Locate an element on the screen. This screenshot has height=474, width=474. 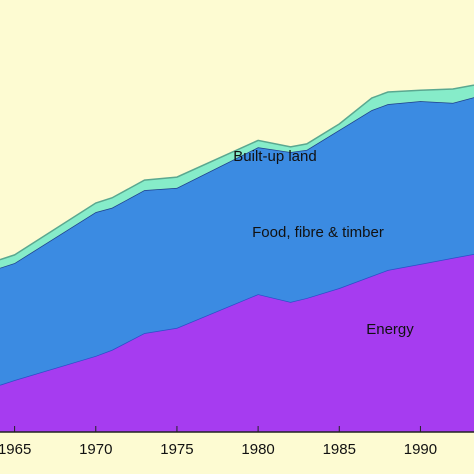
x-tick-label: 1975 is located at coordinates (176, 449).